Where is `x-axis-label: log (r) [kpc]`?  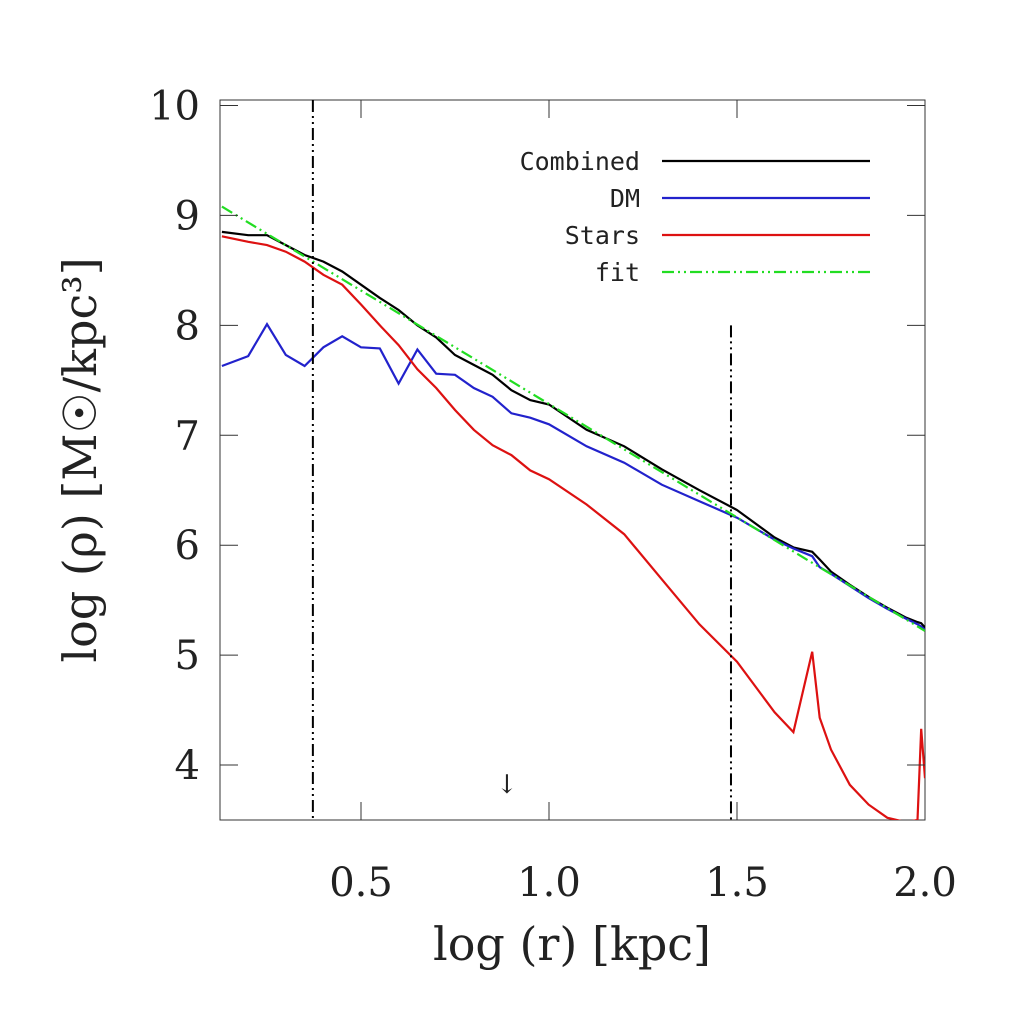 x-axis-label: log (r) [kpc] is located at coordinates (572, 944).